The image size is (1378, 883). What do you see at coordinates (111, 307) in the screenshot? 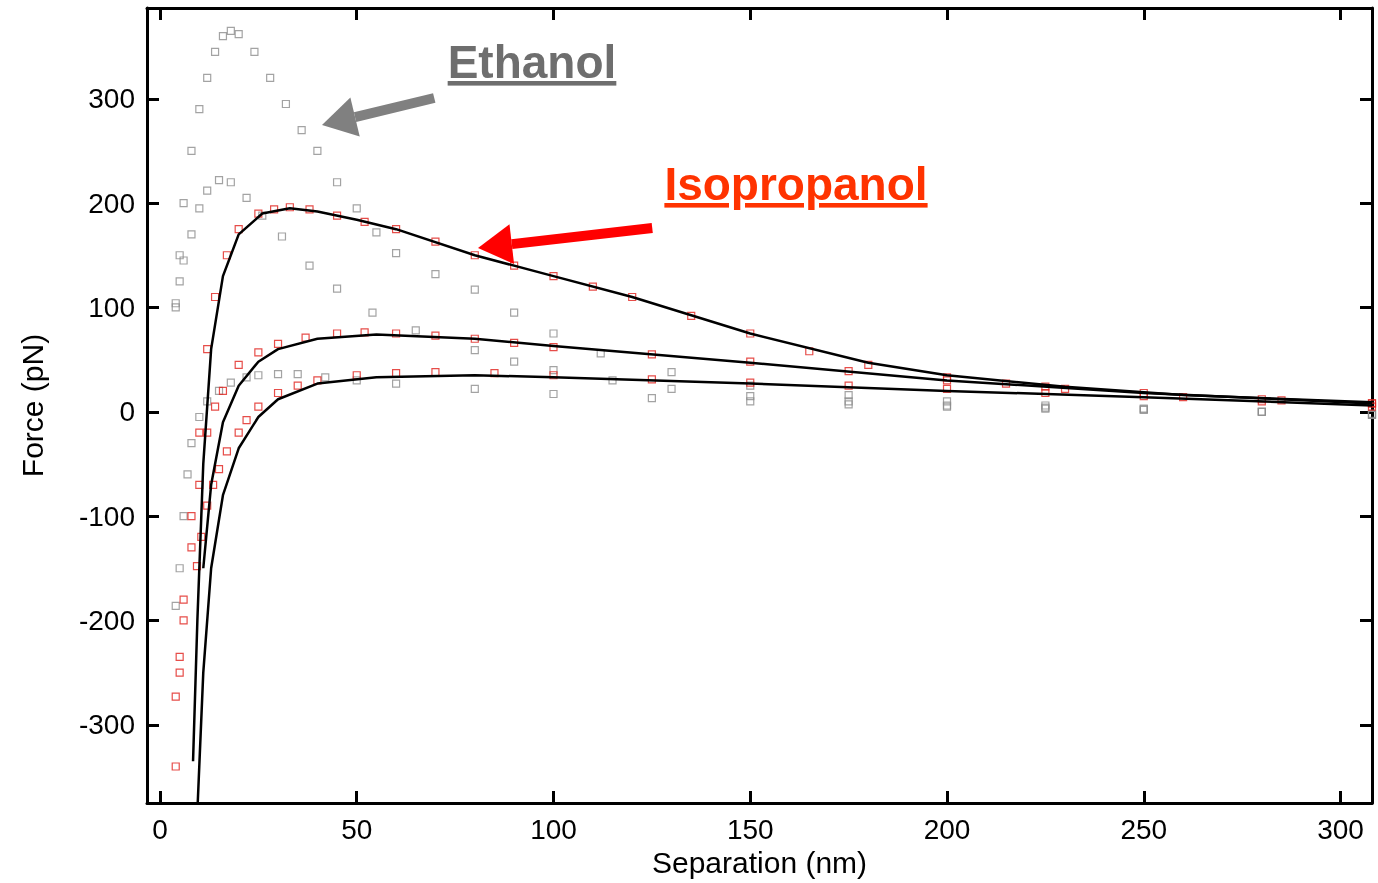
I see `y-tick-label: 100` at bounding box center [111, 307].